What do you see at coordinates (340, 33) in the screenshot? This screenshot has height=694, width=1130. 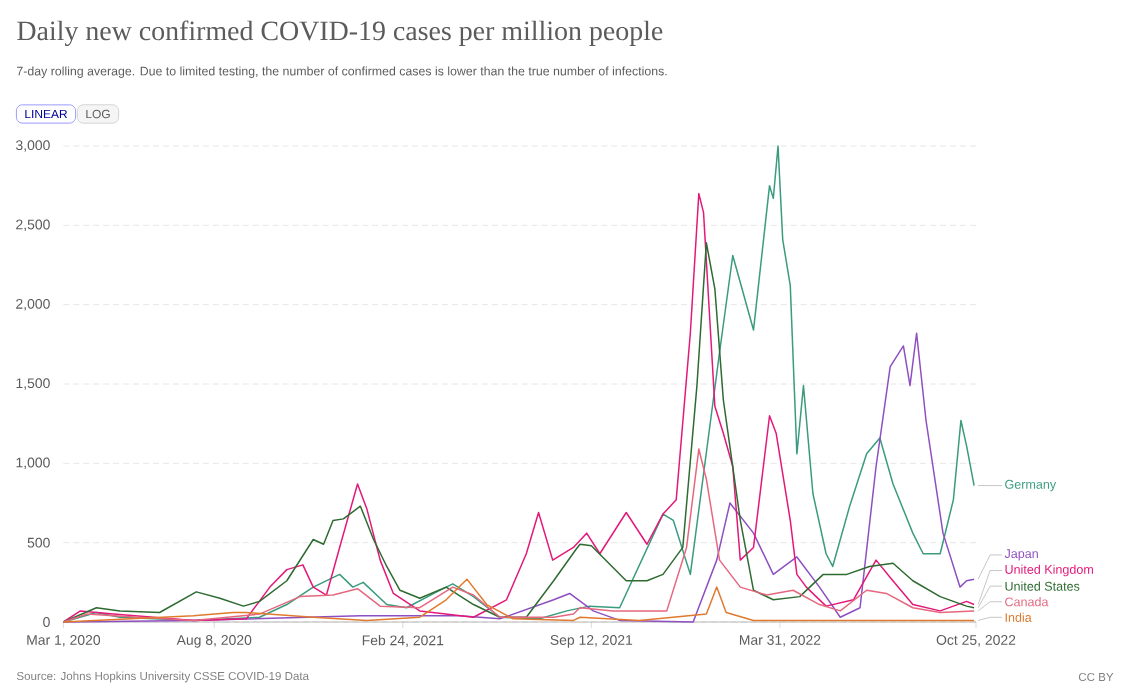 I see `chart-title: Daily new confirmed COVID-19 cases per million people` at bounding box center [340, 33].